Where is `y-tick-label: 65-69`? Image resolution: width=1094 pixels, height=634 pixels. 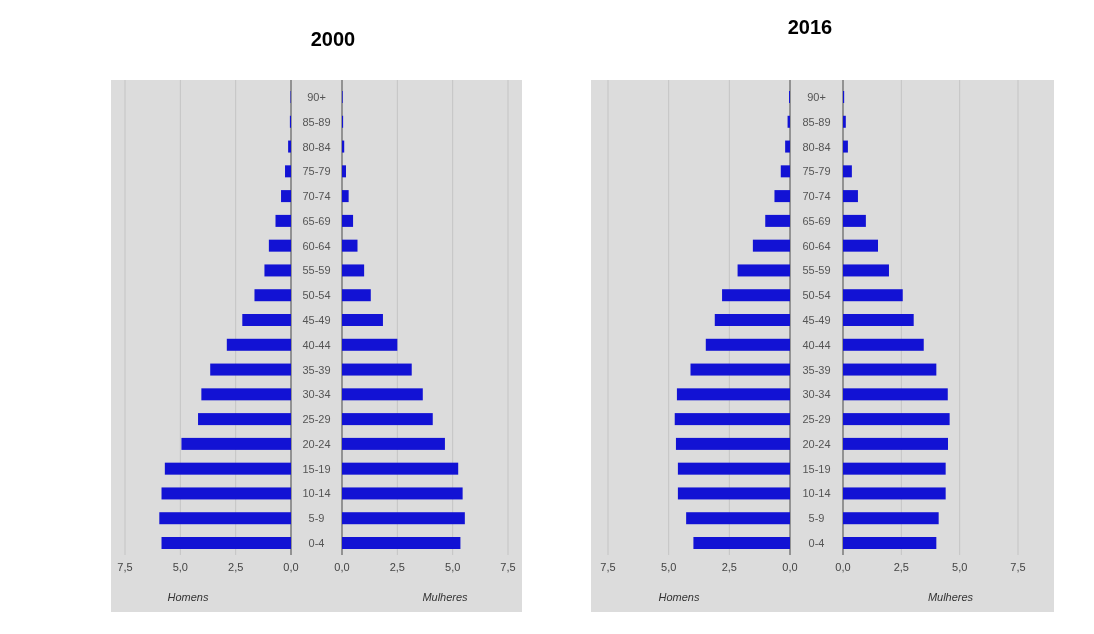 y-tick-label: 65-69 is located at coordinates (316, 220).